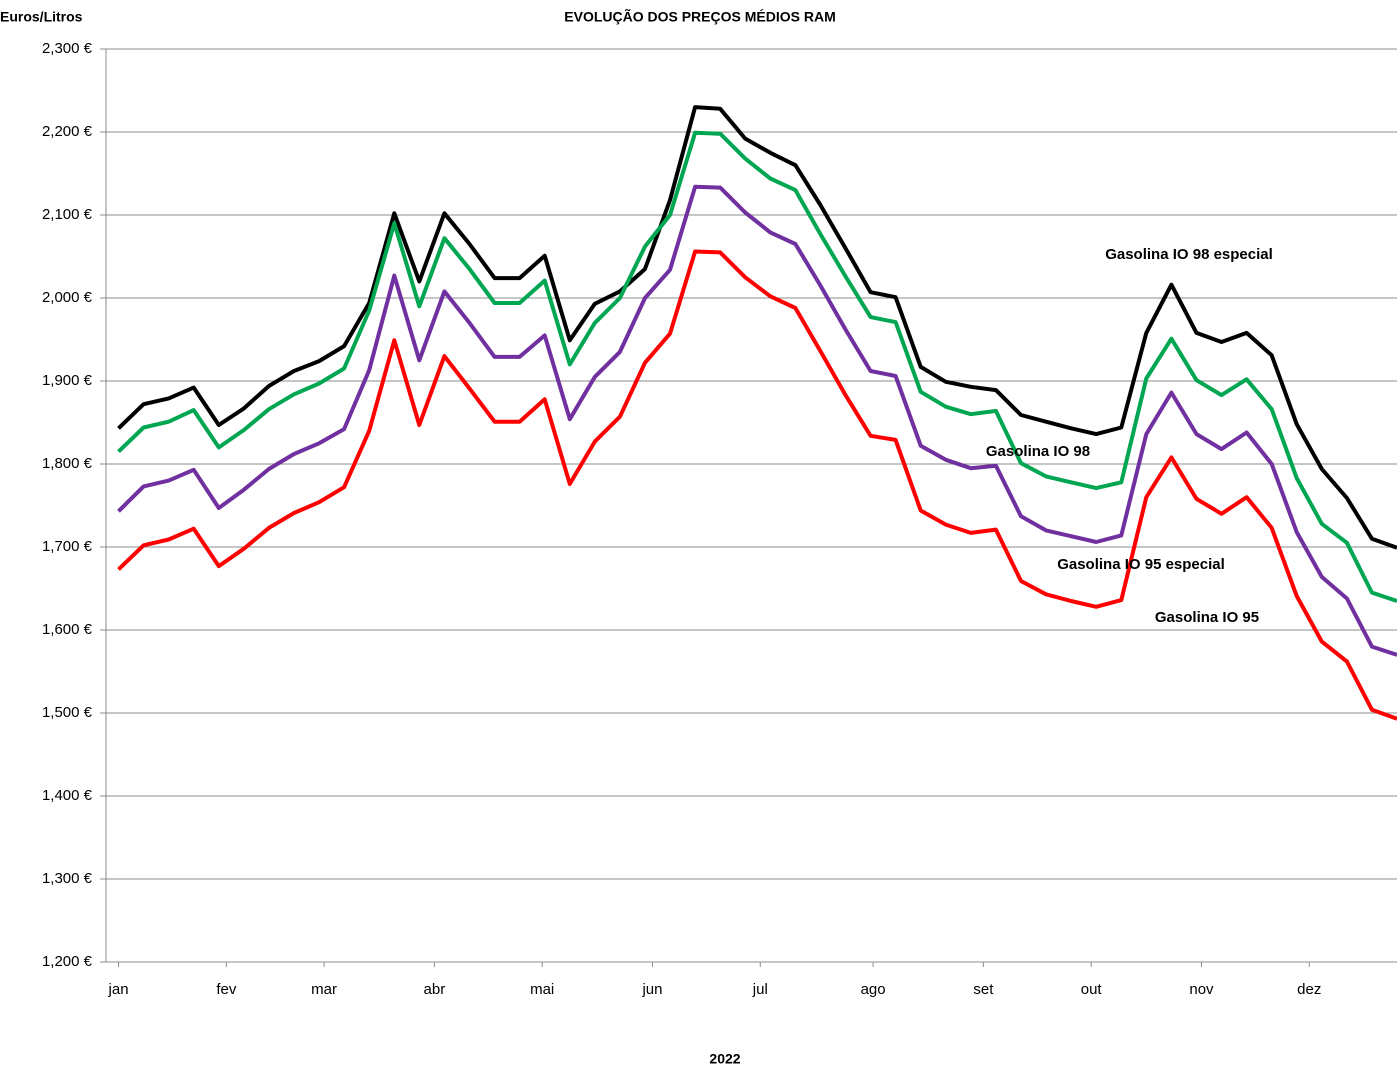  I want to click on y-axis-title: Euros/Litros, so click(41, 17).